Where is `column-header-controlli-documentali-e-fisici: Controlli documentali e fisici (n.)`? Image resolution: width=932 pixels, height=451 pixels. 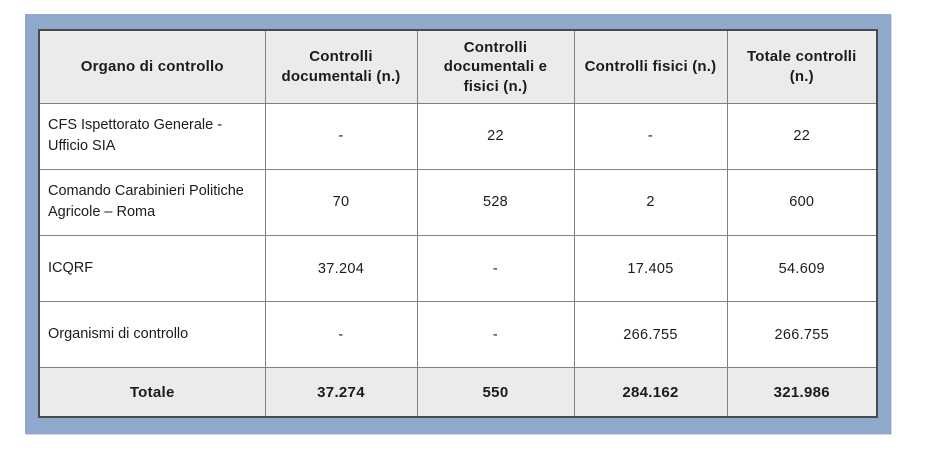
column-header-controlli-documentali-e-fisici: Controlli documentali e fisici (n.) is located at coordinates (495, 66).